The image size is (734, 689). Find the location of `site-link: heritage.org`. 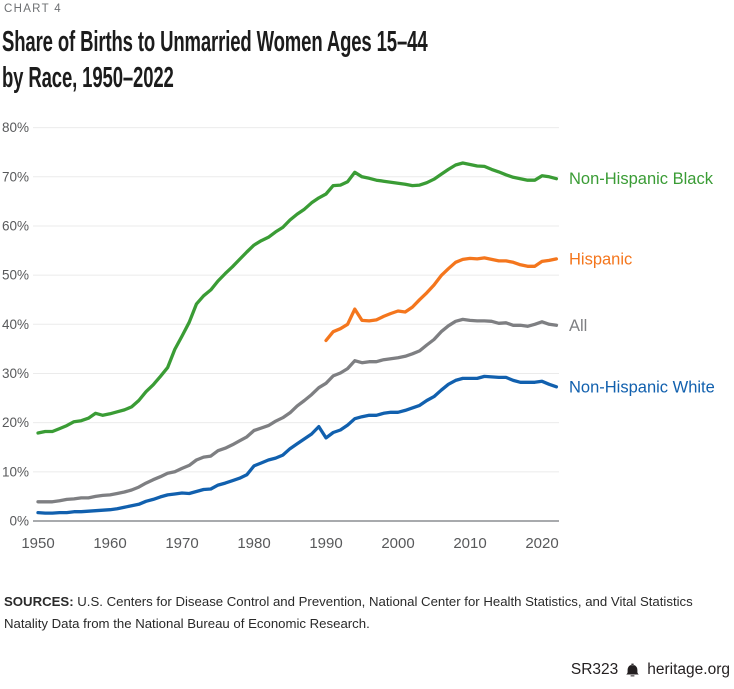

site-link: heritage.org is located at coordinates (688, 669).